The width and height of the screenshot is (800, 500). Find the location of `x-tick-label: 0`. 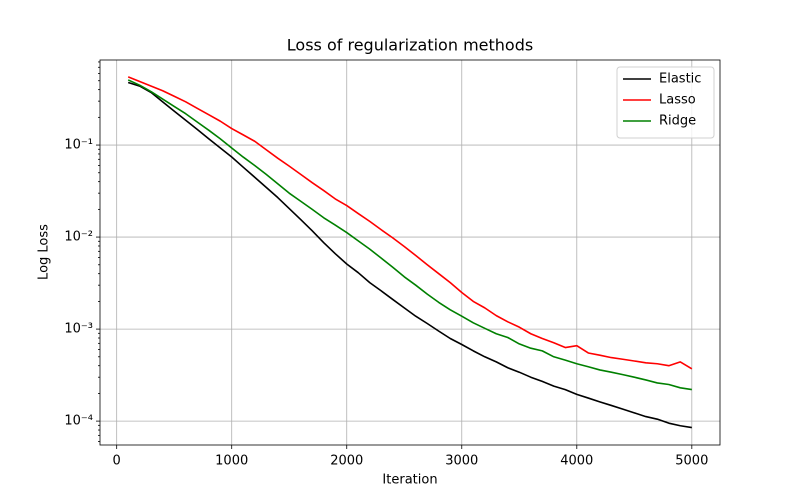

x-tick-label: 0 is located at coordinates (117, 461).